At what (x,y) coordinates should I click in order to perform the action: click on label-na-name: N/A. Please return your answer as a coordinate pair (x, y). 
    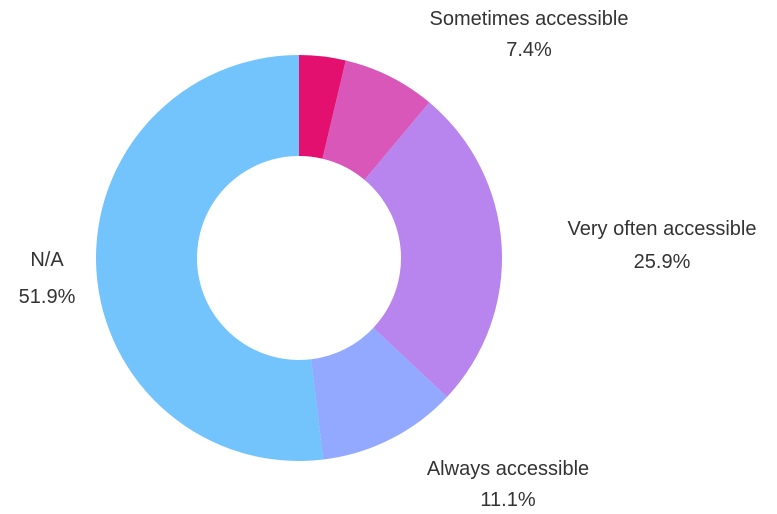
    Looking at the image, I should click on (47, 260).